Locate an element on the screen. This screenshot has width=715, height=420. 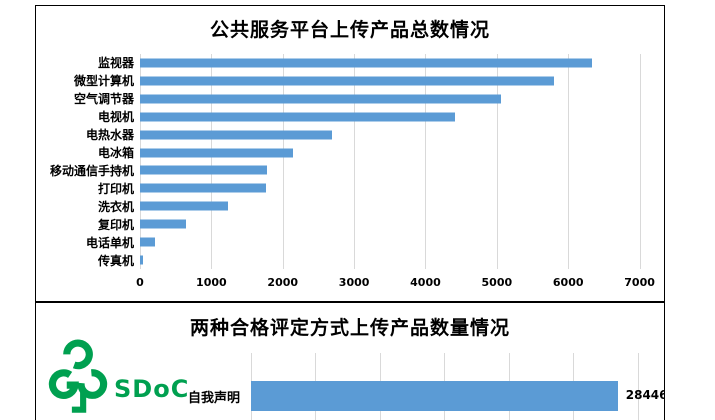
chart2-plot-area is located at coordinates (456, 386).